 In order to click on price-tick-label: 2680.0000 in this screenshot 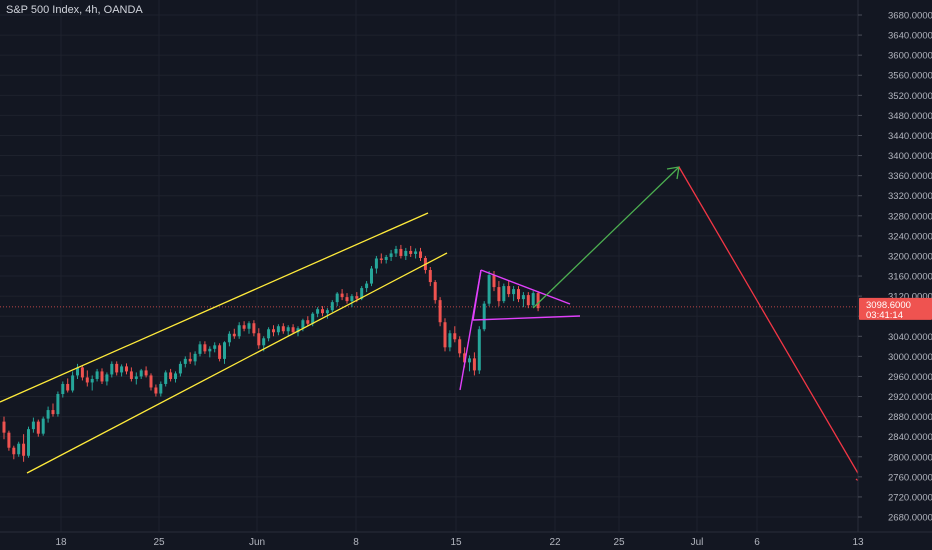, I will do `click(910, 518)`.